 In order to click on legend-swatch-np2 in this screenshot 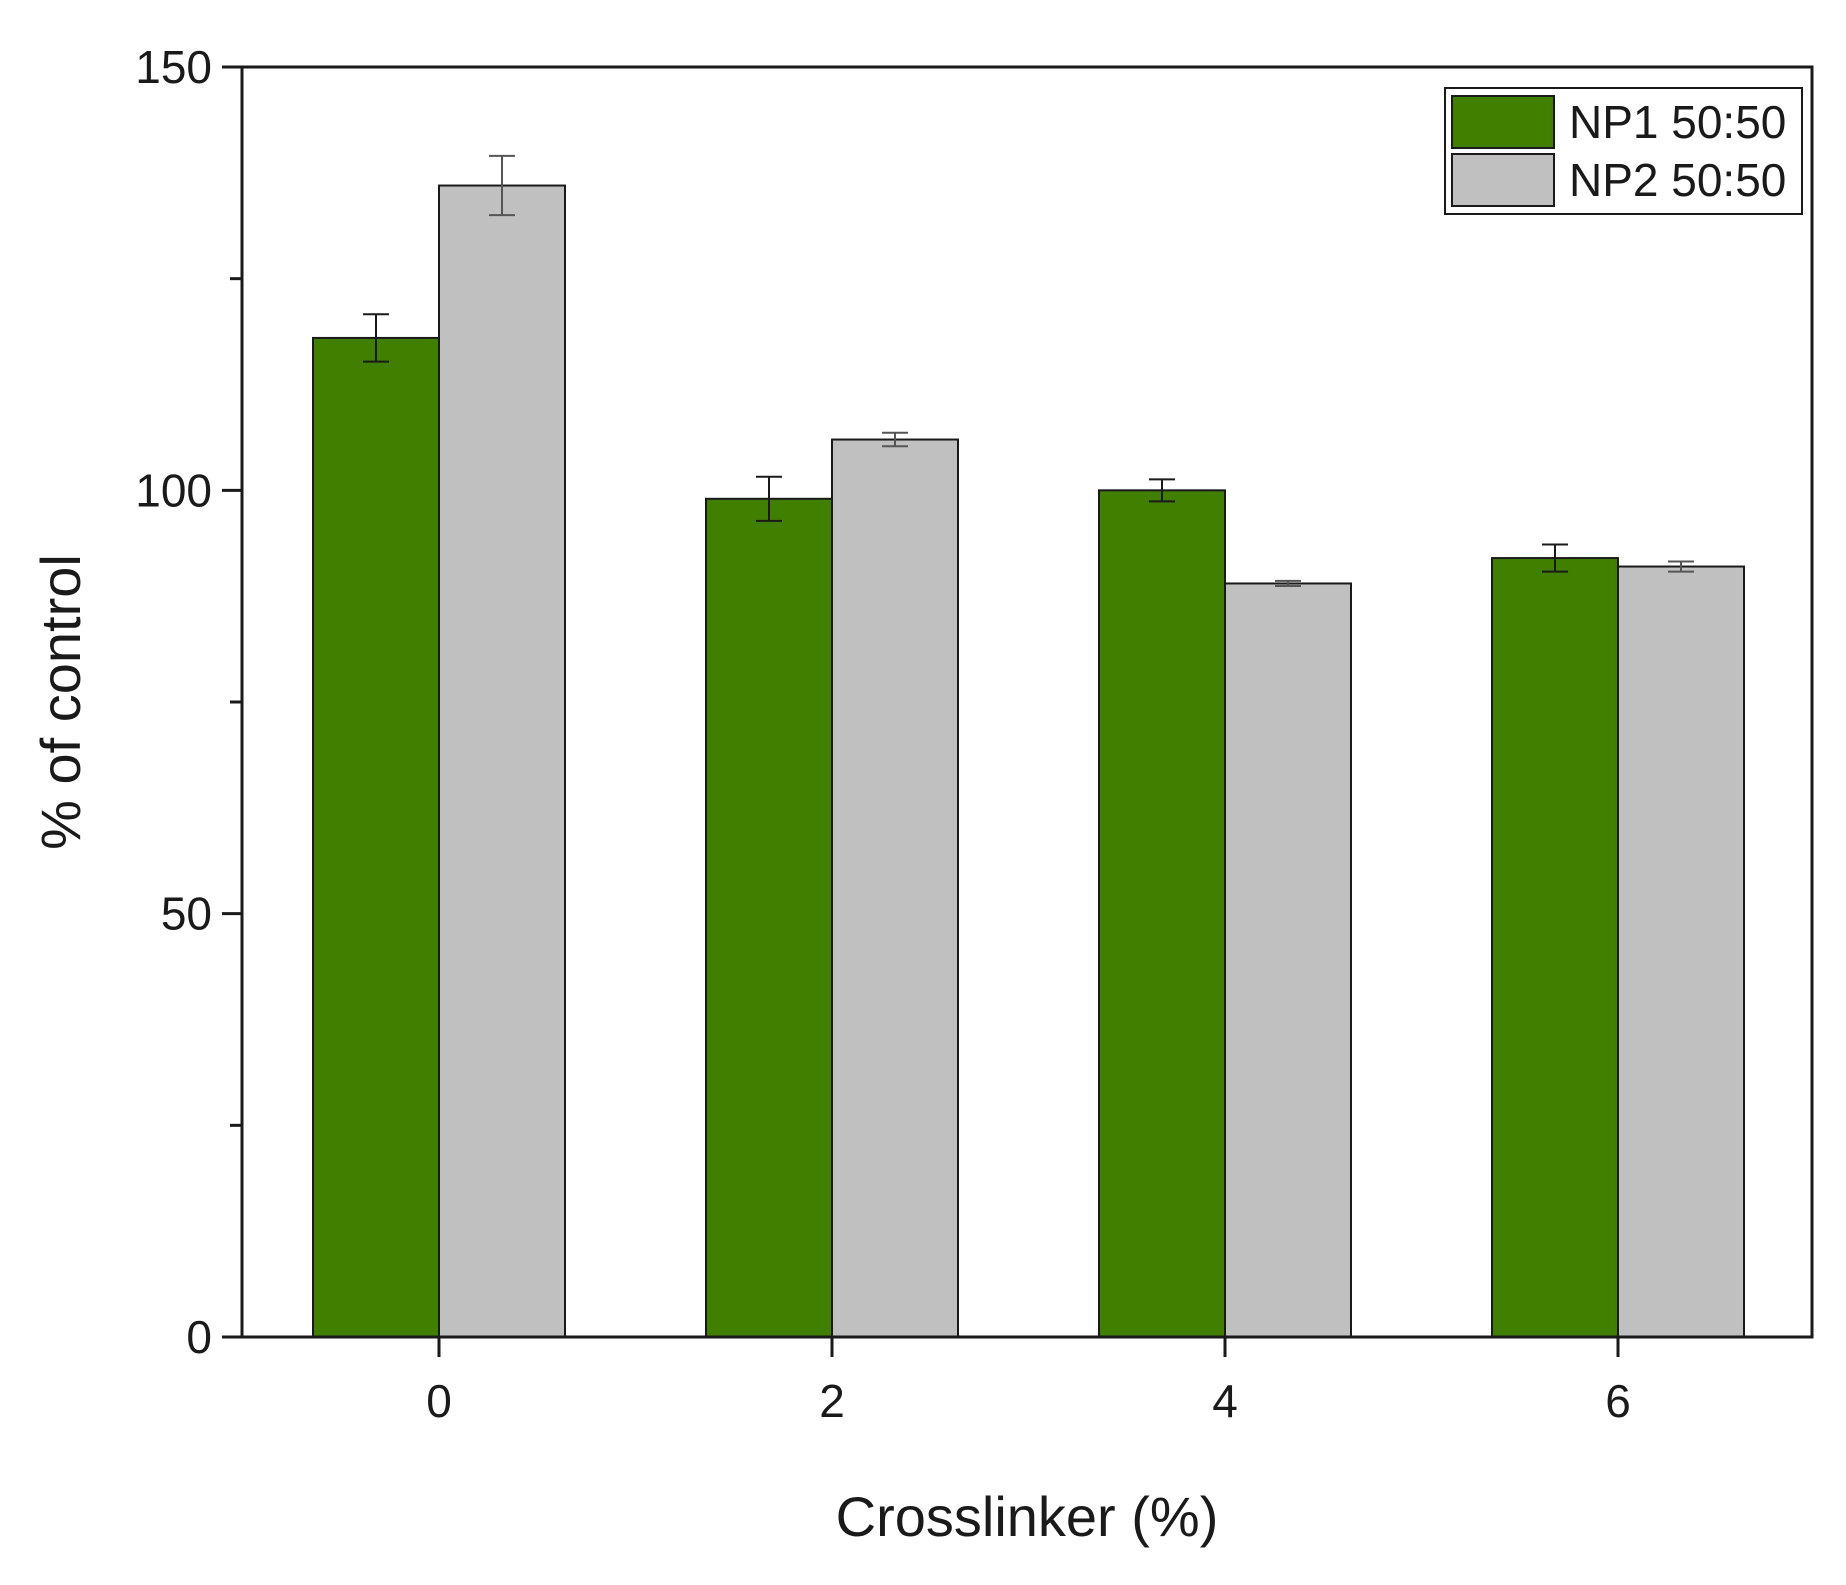, I will do `click(1503, 180)`.